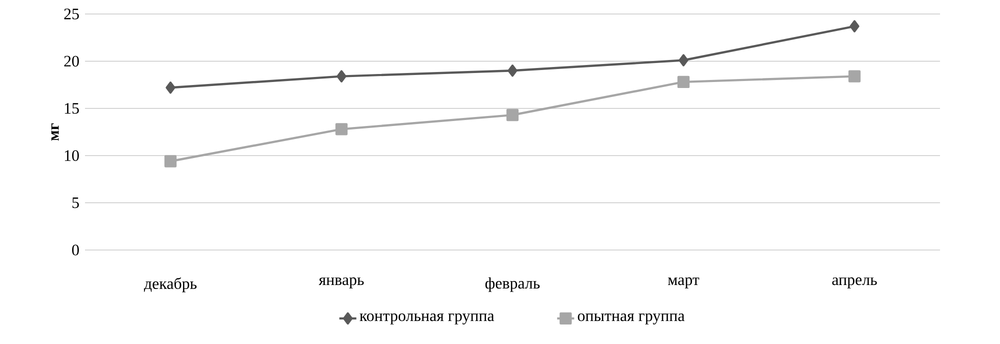  I want to click on x-tick-label: апрель, so click(854, 282).